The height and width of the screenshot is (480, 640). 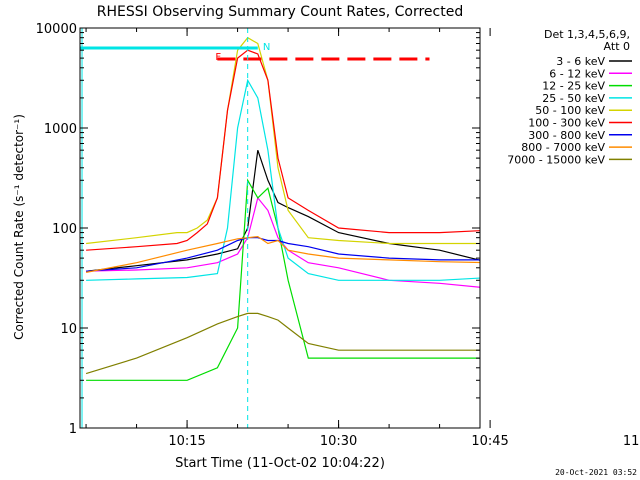 What do you see at coordinates (566, 135) in the screenshot?
I see `legend-label: 300 - 800 keV` at bounding box center [566, 135].